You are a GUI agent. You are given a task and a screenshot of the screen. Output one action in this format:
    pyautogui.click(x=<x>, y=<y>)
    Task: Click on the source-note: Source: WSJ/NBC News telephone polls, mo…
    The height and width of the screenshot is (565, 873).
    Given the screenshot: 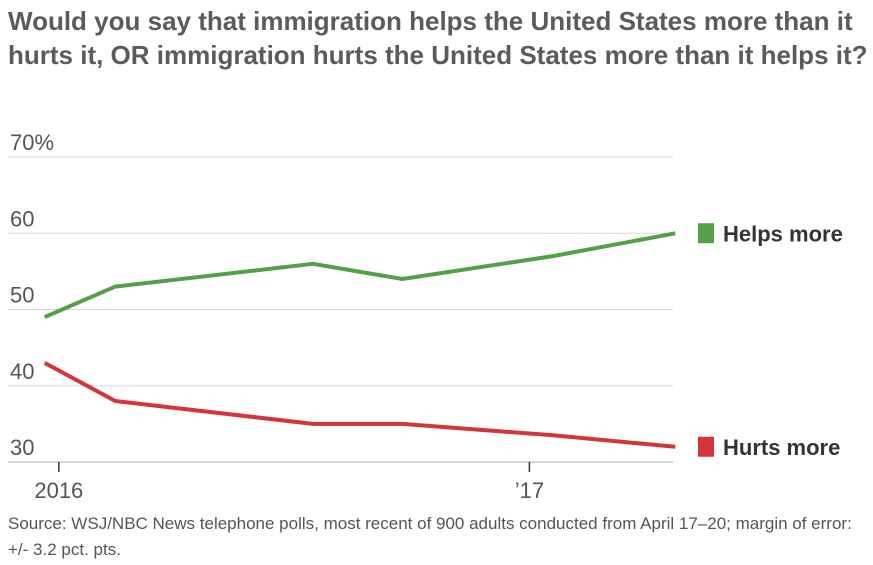 What is the action you would take?
    pyautogui.click(x=430, y=536)
    